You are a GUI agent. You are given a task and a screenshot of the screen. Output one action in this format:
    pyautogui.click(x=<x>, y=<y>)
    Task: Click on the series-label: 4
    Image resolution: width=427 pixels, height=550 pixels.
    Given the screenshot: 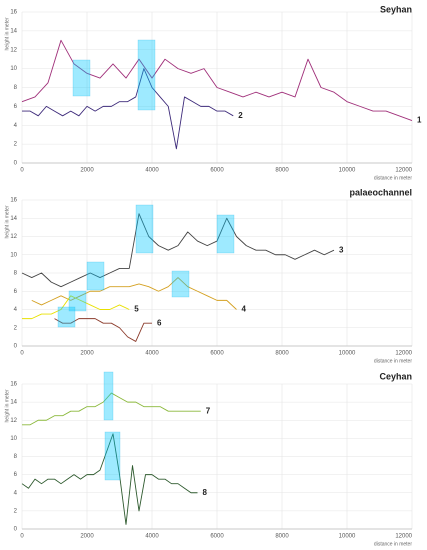 What is the action you would take?
    pyautogui.click(x=244, y=309)
    